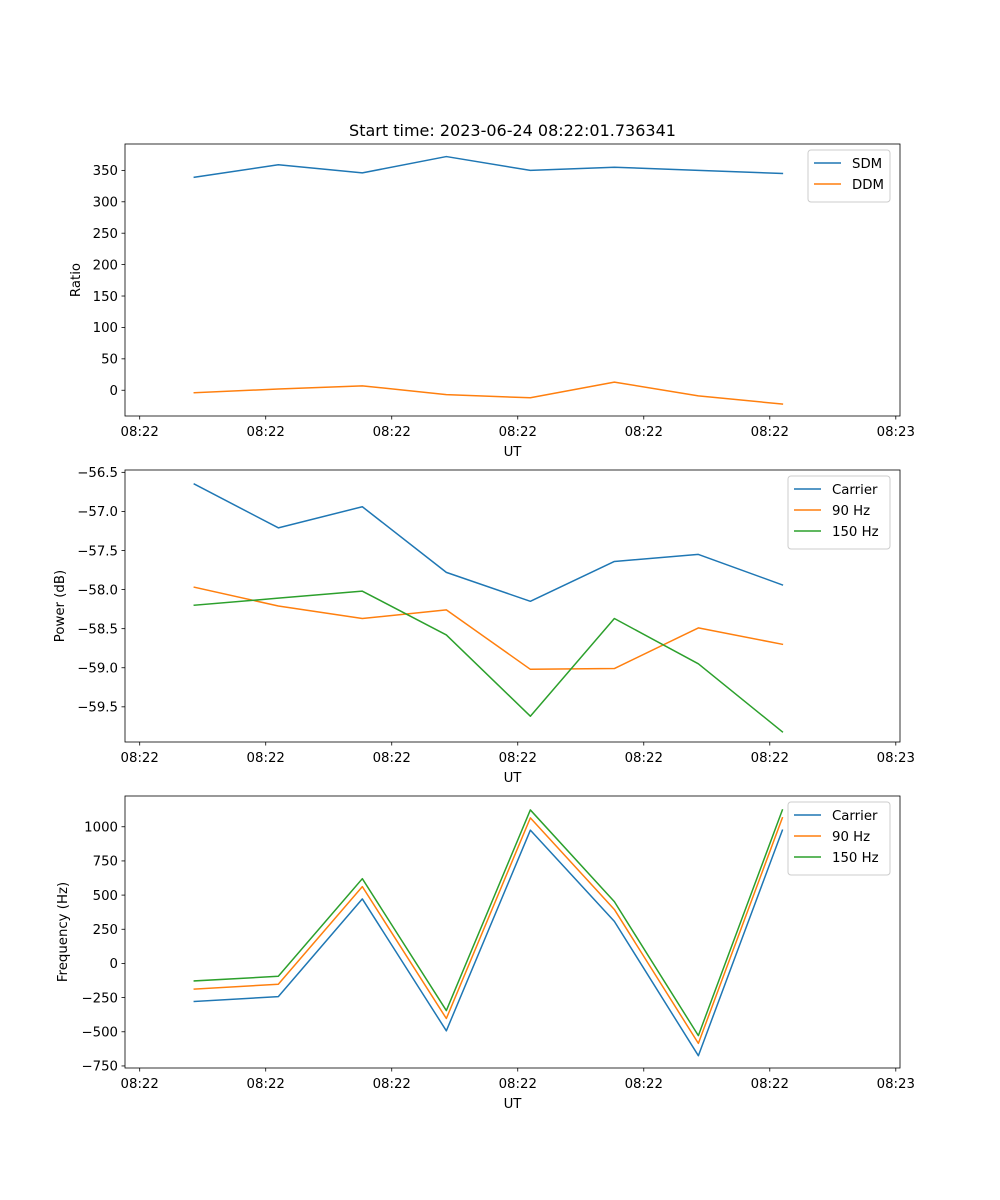  What do you see at coordinates (60, 606) in the screenshot?
I see `y-axis-label: Power (dB)` at bounding box center [60, 606].